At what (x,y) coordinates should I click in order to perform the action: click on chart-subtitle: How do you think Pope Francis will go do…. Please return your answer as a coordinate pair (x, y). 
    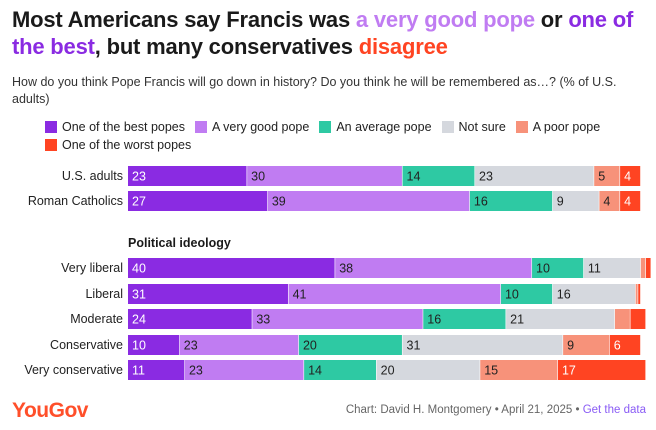
    Looking at the image, I should click on (314, 90).